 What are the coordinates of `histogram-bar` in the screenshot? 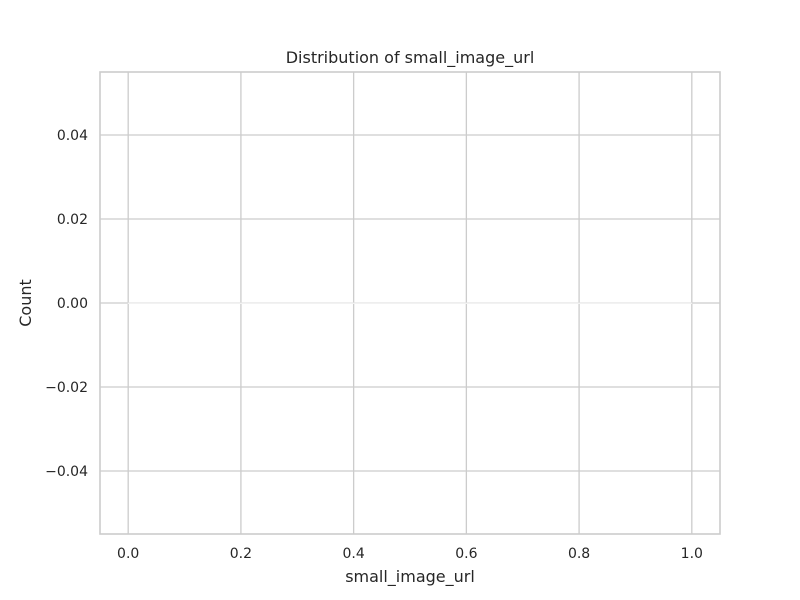 It's located at (410, 303).